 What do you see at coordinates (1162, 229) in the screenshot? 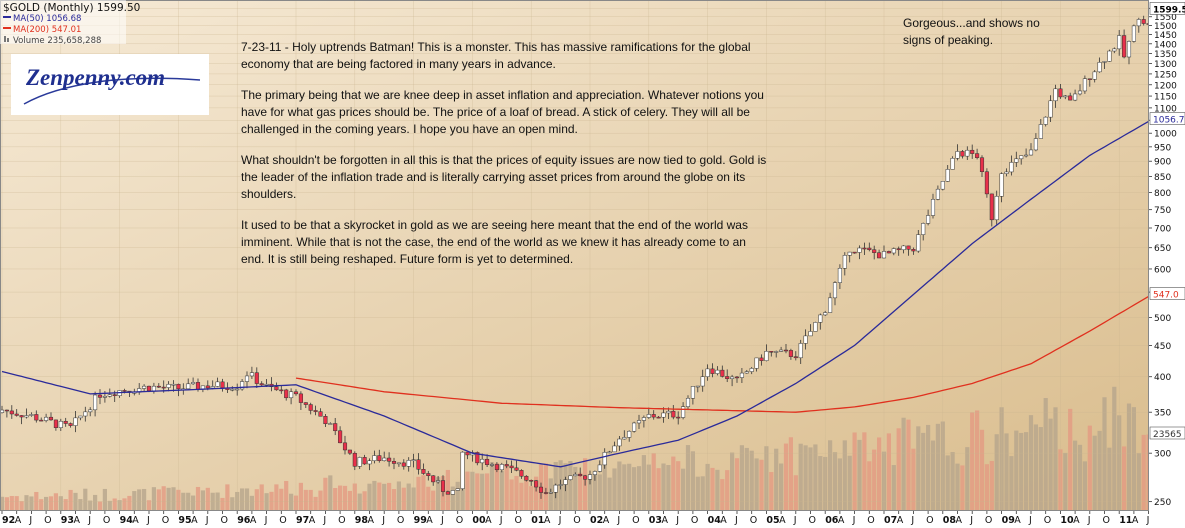
I see `y-tick-label: 700` at bounding box center [1162, 229].